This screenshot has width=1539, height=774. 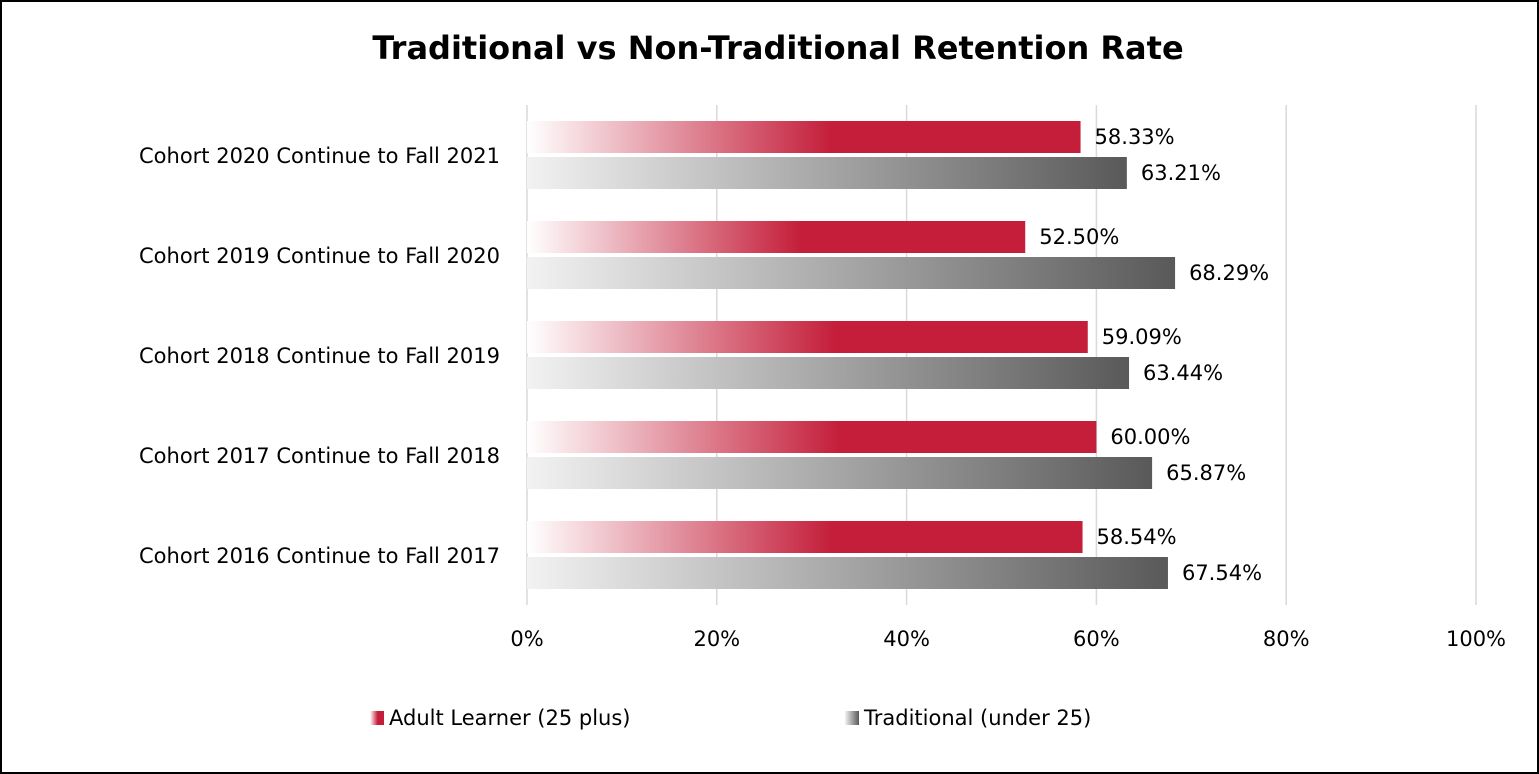 I want to click on value-label: 60.00%, so click(x=1150, y=437).